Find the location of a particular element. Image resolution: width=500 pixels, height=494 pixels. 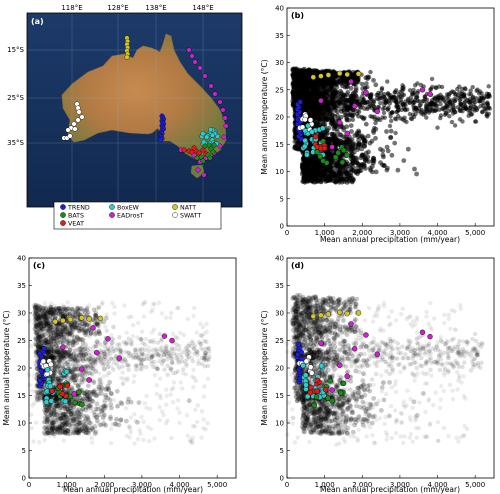

y-tick-label: 20 is located at coordinates (279, 118).